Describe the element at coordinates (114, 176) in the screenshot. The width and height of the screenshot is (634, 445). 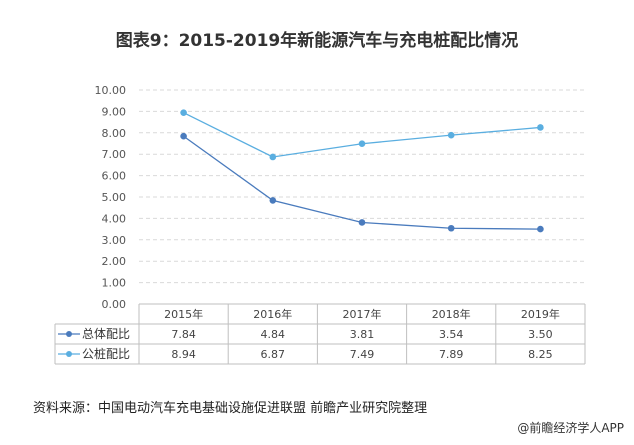
I see `y-tick-label: 6.00` at that location.